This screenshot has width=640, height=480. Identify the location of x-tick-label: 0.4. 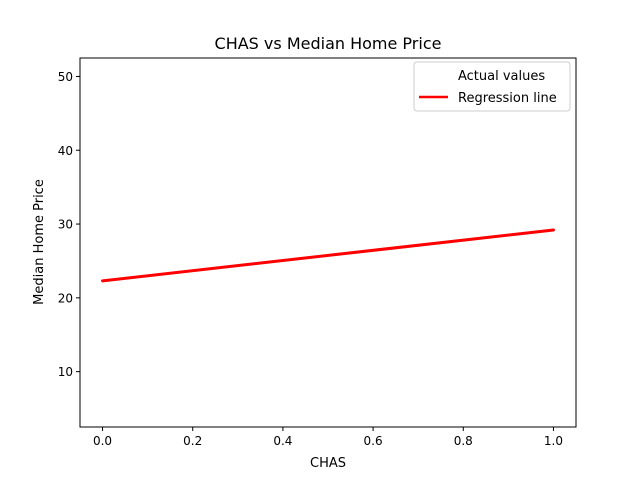
(282, 441).